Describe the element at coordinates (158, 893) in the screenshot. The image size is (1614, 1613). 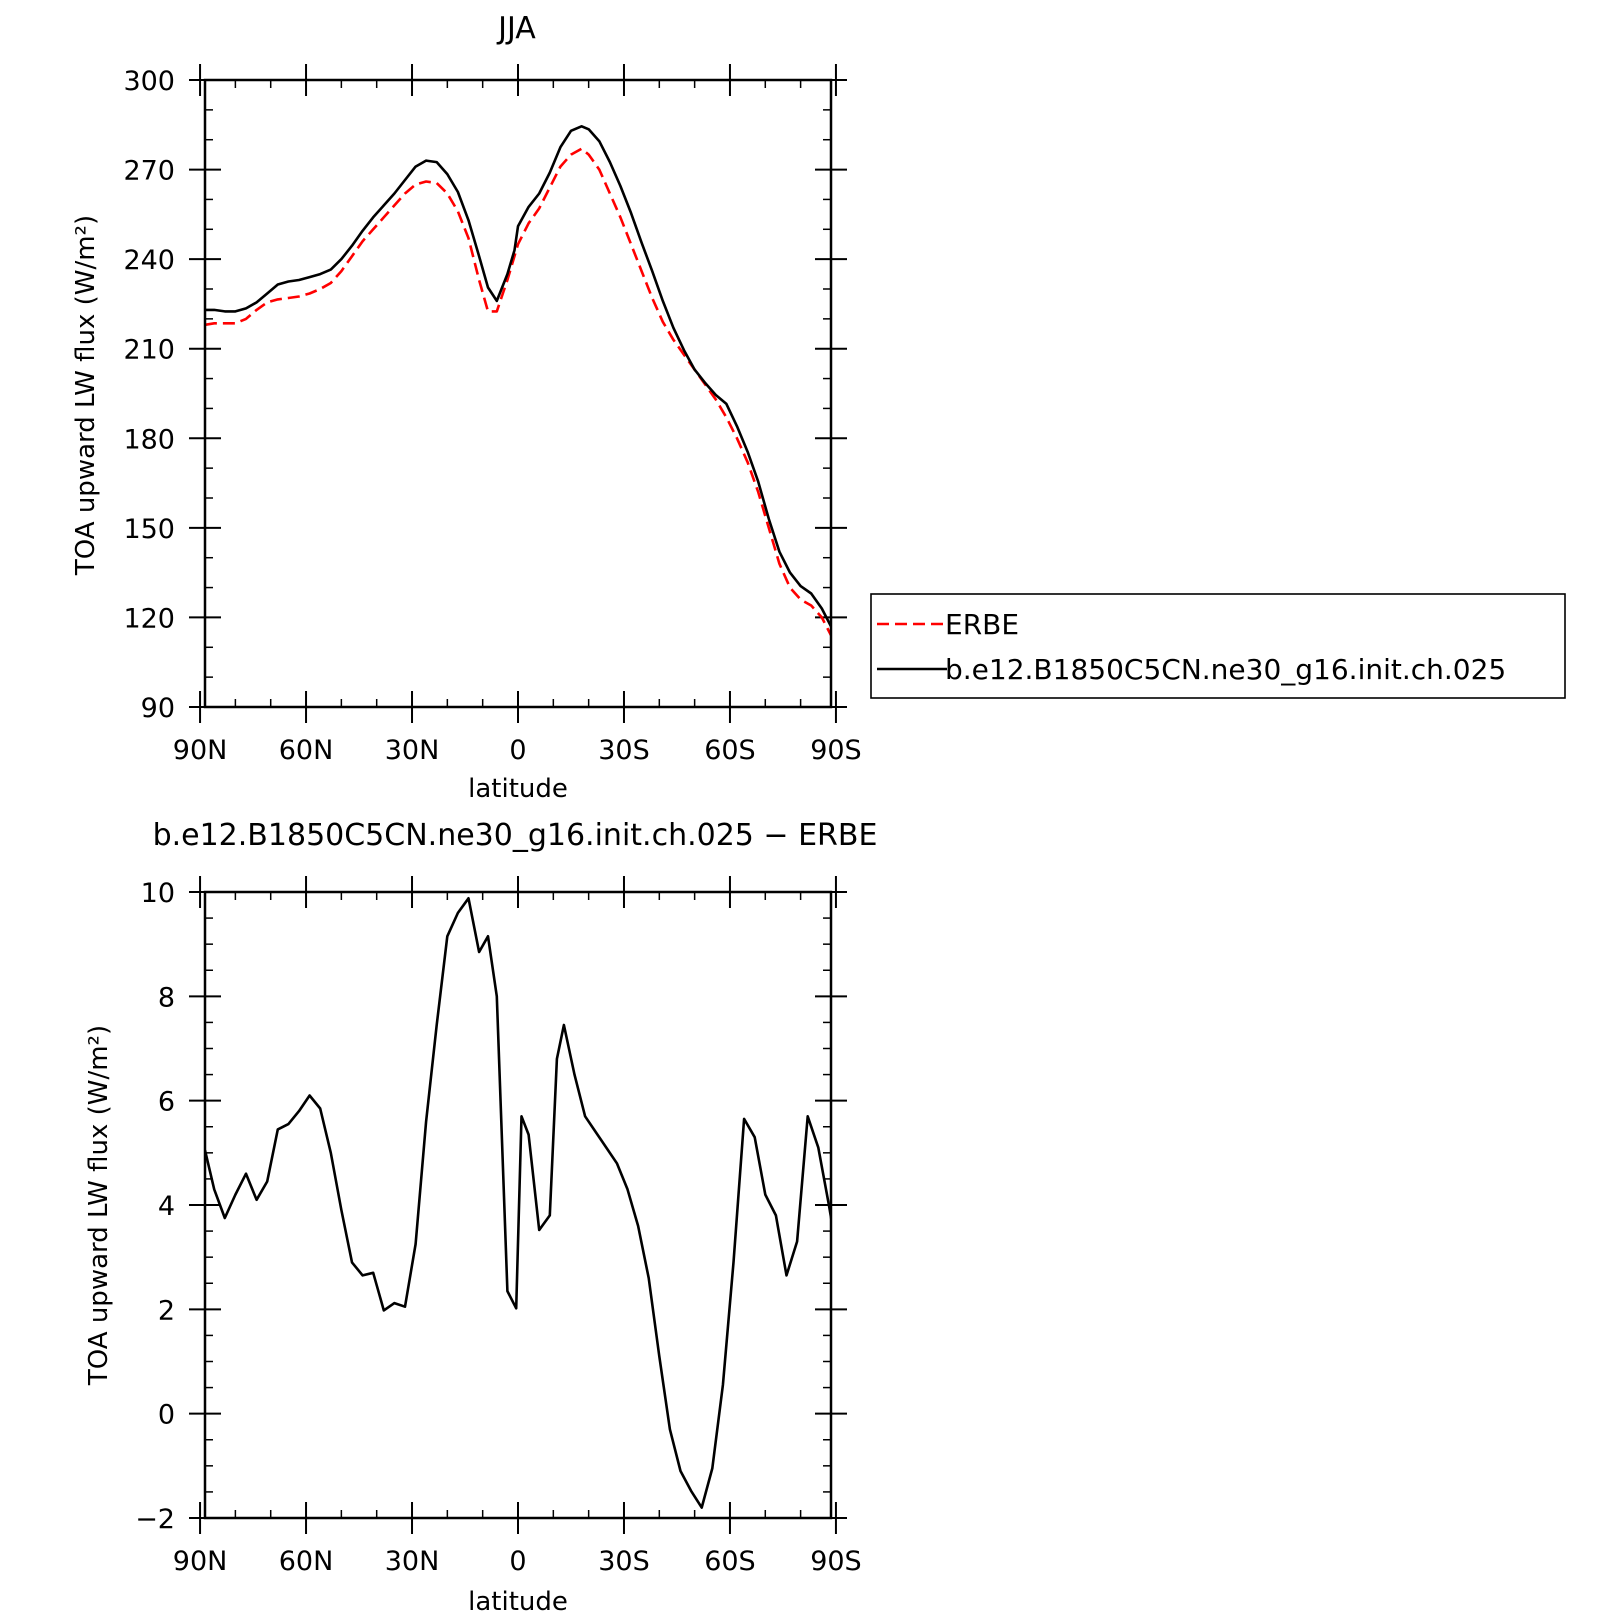
I see `bottom-ytick-label: 10` at that location.